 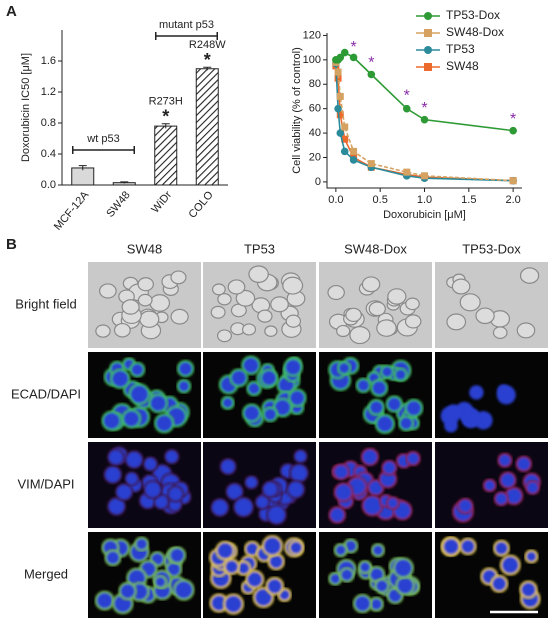 What do you see at coordinates (202, 205) in the screenshot?
I see `x-tick-label: COLO` at bounding box center [202, 205].